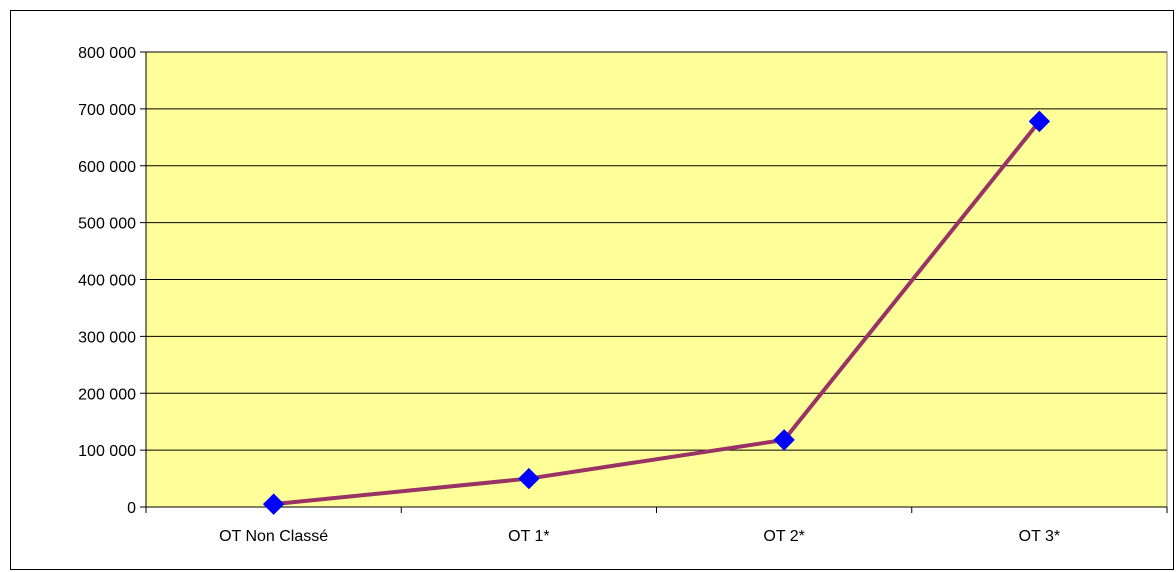  Describe the element at coordinates (529, 536) in the screenshot. I see `x-tick-label: OT 1*` at that location.